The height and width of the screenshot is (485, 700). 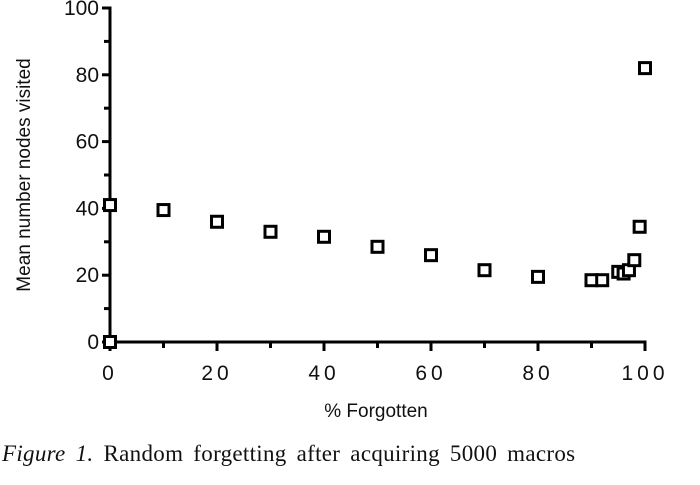 What do you see at coordinates (24, 174) in the screenshot?
I see `y-axis-title: Mean number nodes visited` at bounding box center [24, 174].